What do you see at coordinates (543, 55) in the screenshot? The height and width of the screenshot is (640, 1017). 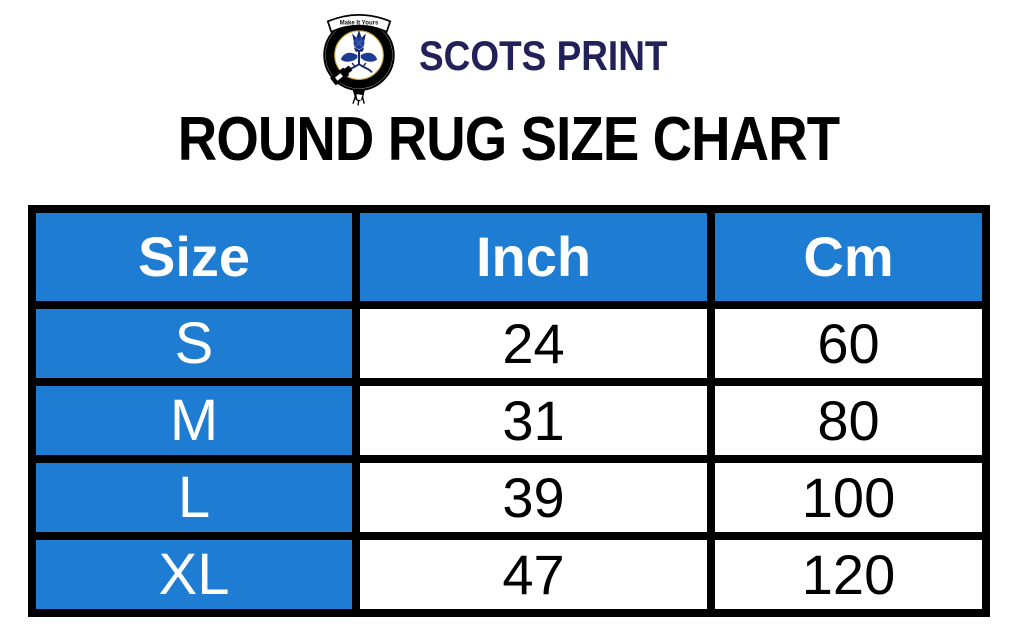 I see `brand-name: SCOTS PRINT` at bounding box center [543, 55].